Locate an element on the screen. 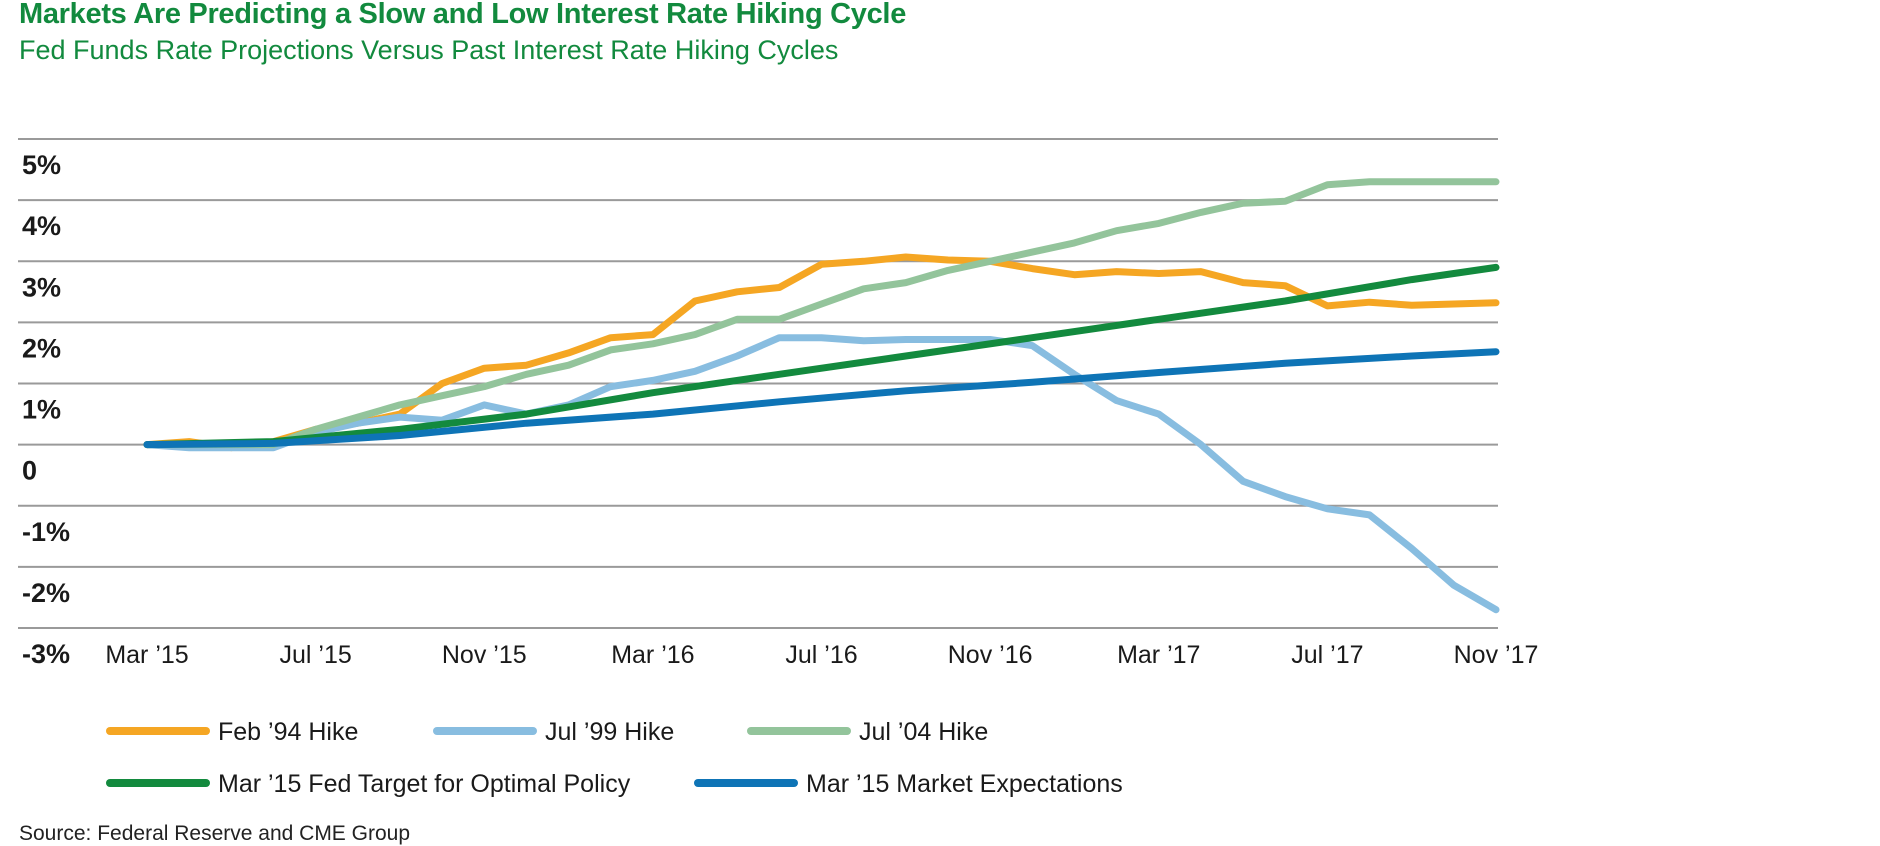  y-tick-label: -2% is located at coordinates (46, 593).